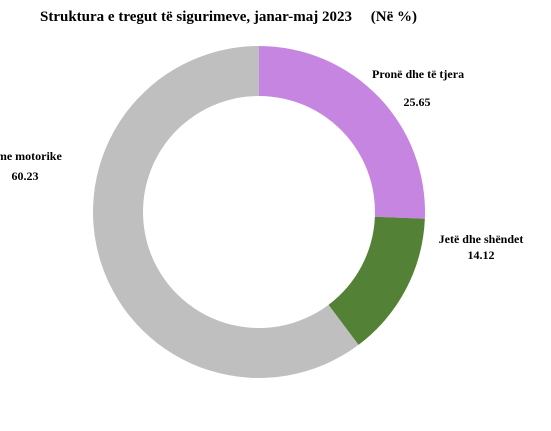 The height and width of the screenshot is (431, 551). I want to click on slice-jete, so click(376, 280).